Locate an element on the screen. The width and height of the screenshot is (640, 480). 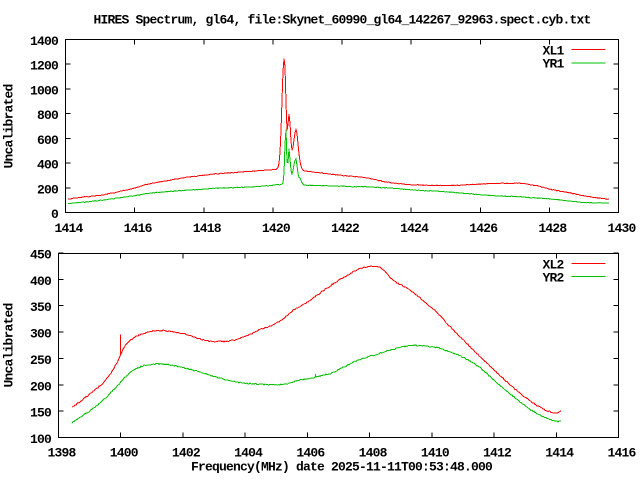
svg-text: 1418 is located at coordinates (207, 228).